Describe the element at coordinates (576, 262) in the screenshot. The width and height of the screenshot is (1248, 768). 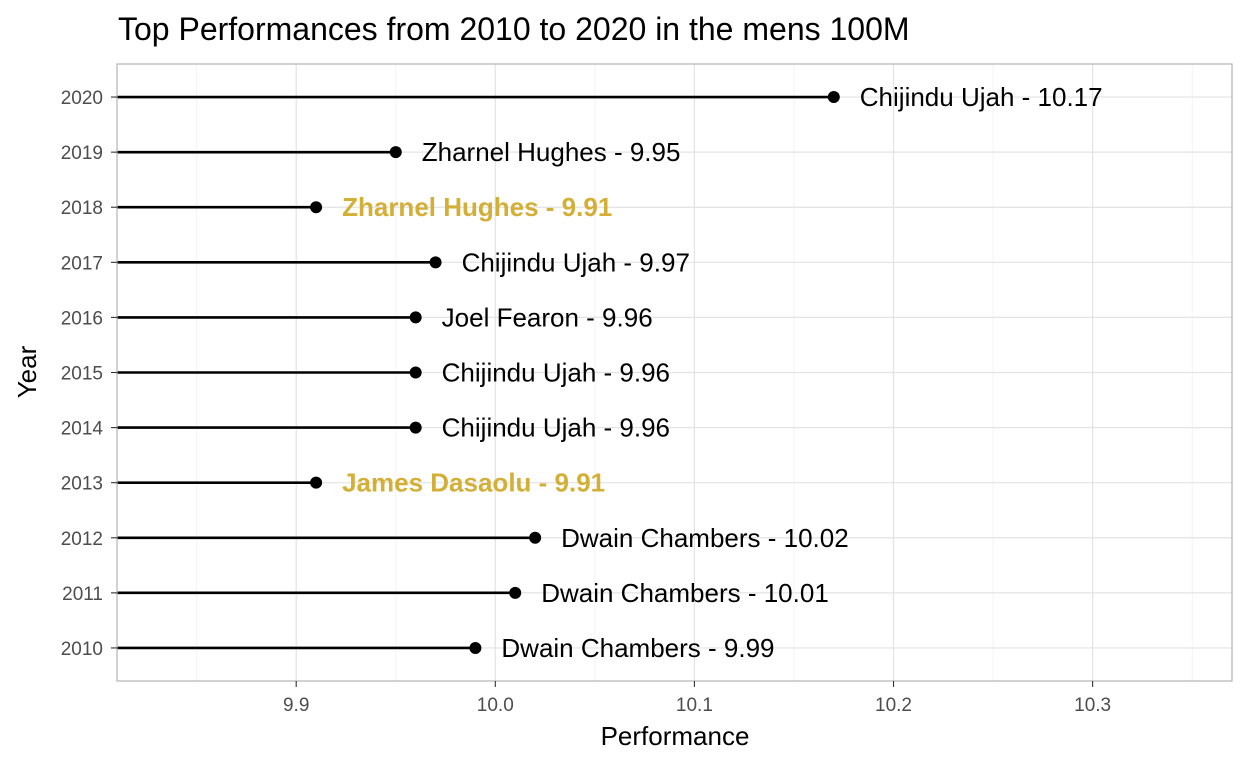
I see `point-label-2017: Chijindu Ujah - 9.97` at that location.